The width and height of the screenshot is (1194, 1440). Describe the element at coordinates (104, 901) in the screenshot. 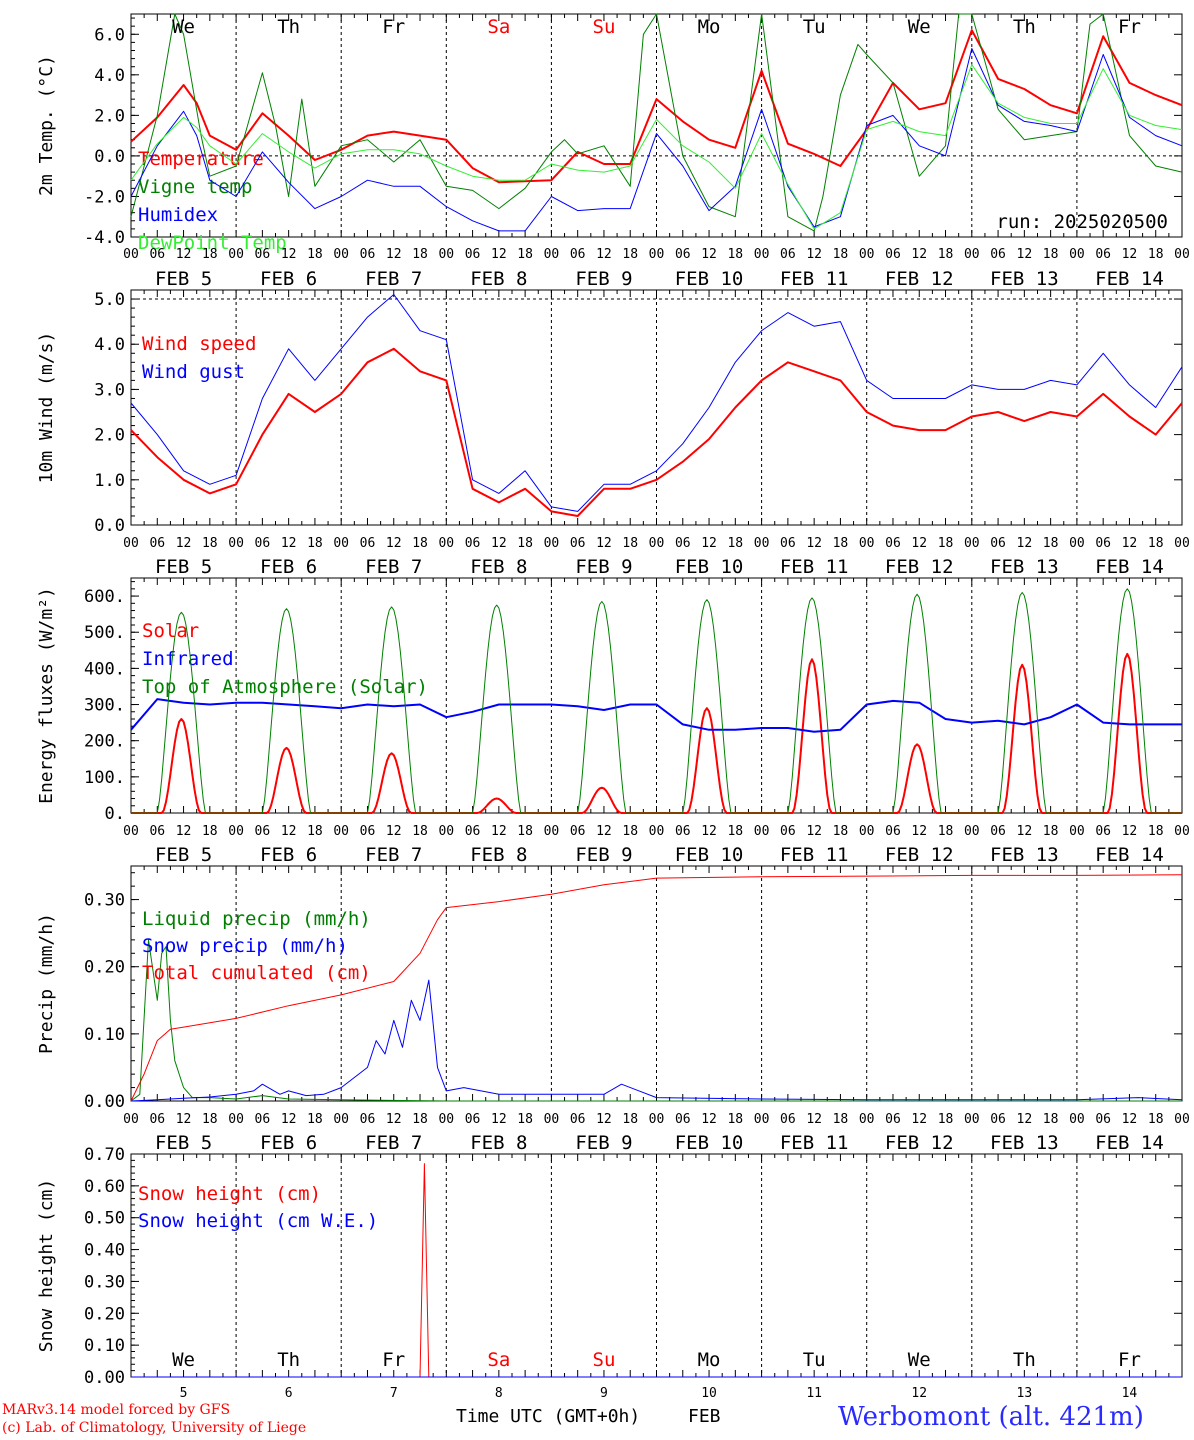

I see `y-tick-label: 0.30` at that location.